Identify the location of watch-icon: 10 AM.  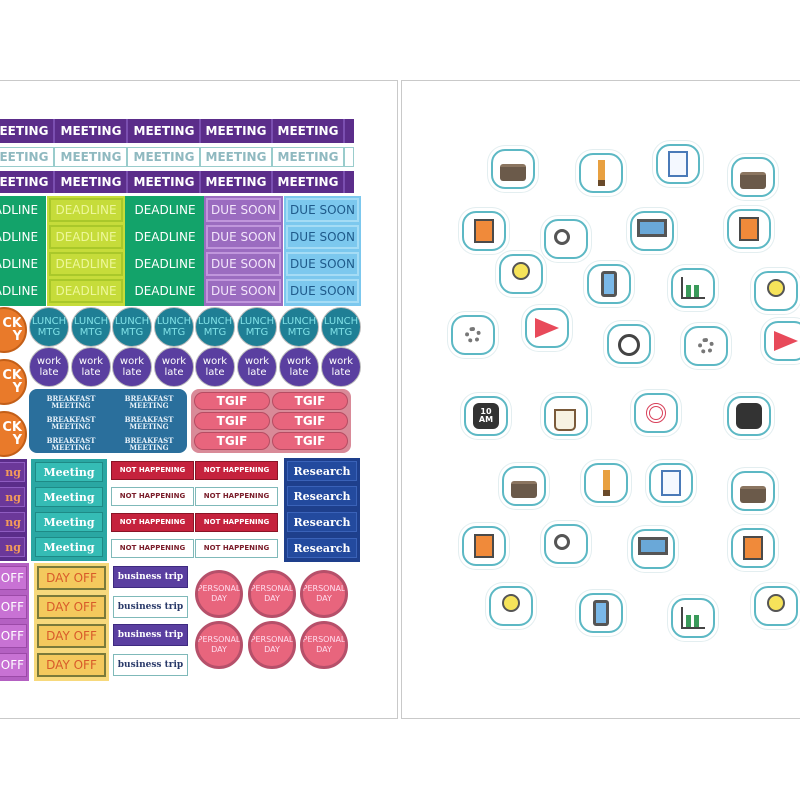
(486, 416).